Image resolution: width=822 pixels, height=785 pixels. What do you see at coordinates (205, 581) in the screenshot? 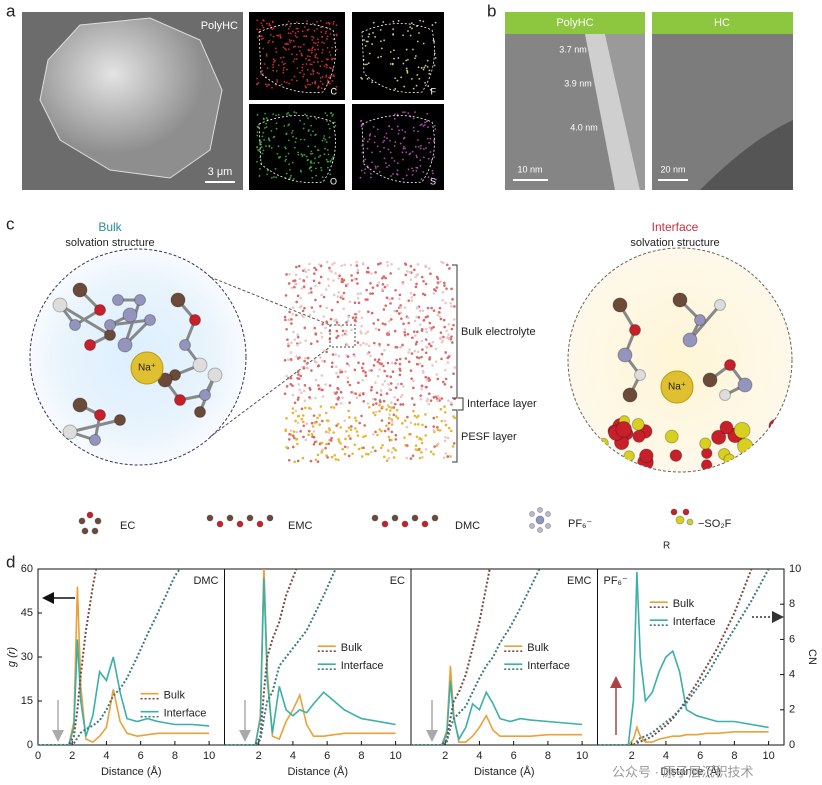
I see `chart-title: DMC` at bounding box center [205, 581].